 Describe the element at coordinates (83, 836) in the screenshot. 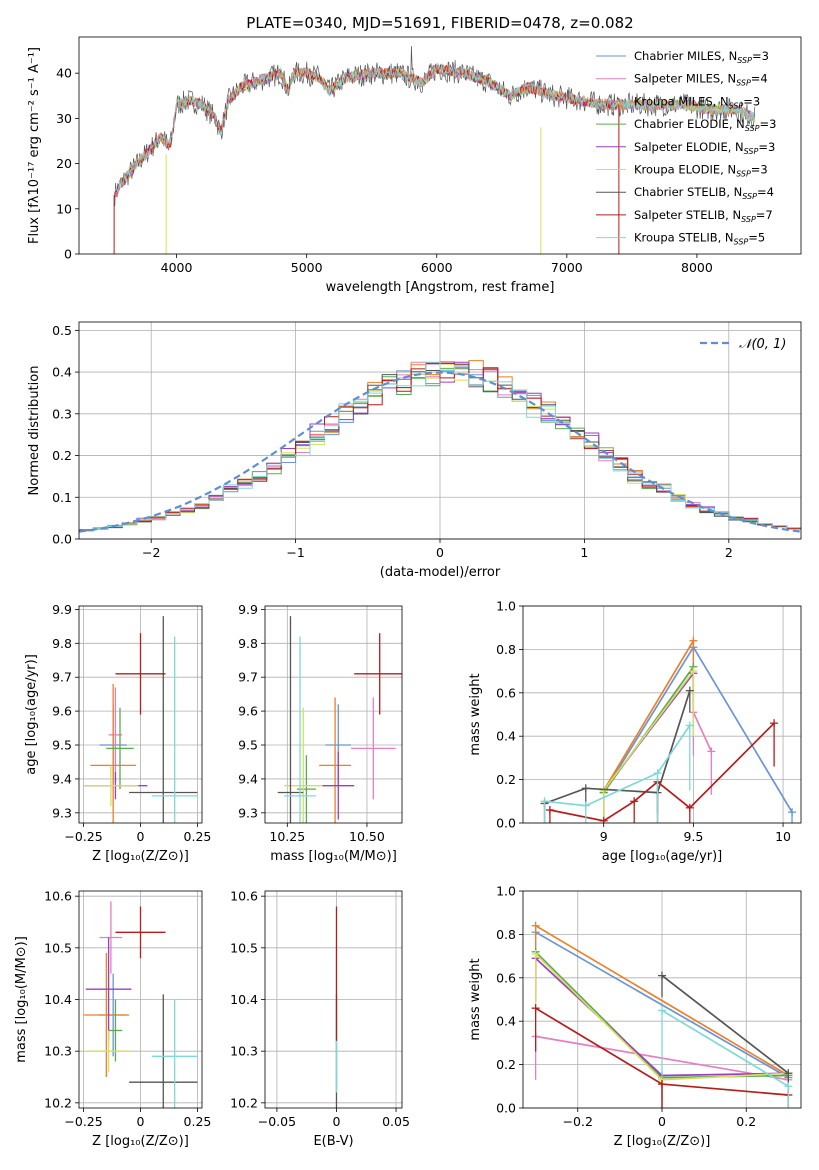

I see `x-tick-label: −0.25` at that location.